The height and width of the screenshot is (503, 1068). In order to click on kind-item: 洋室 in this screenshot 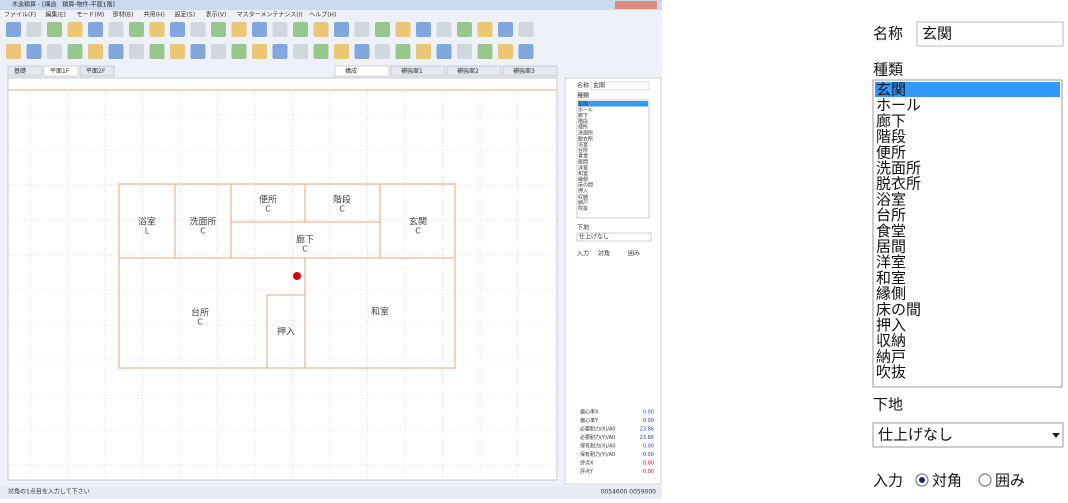, I will do `click(891, 262)`.